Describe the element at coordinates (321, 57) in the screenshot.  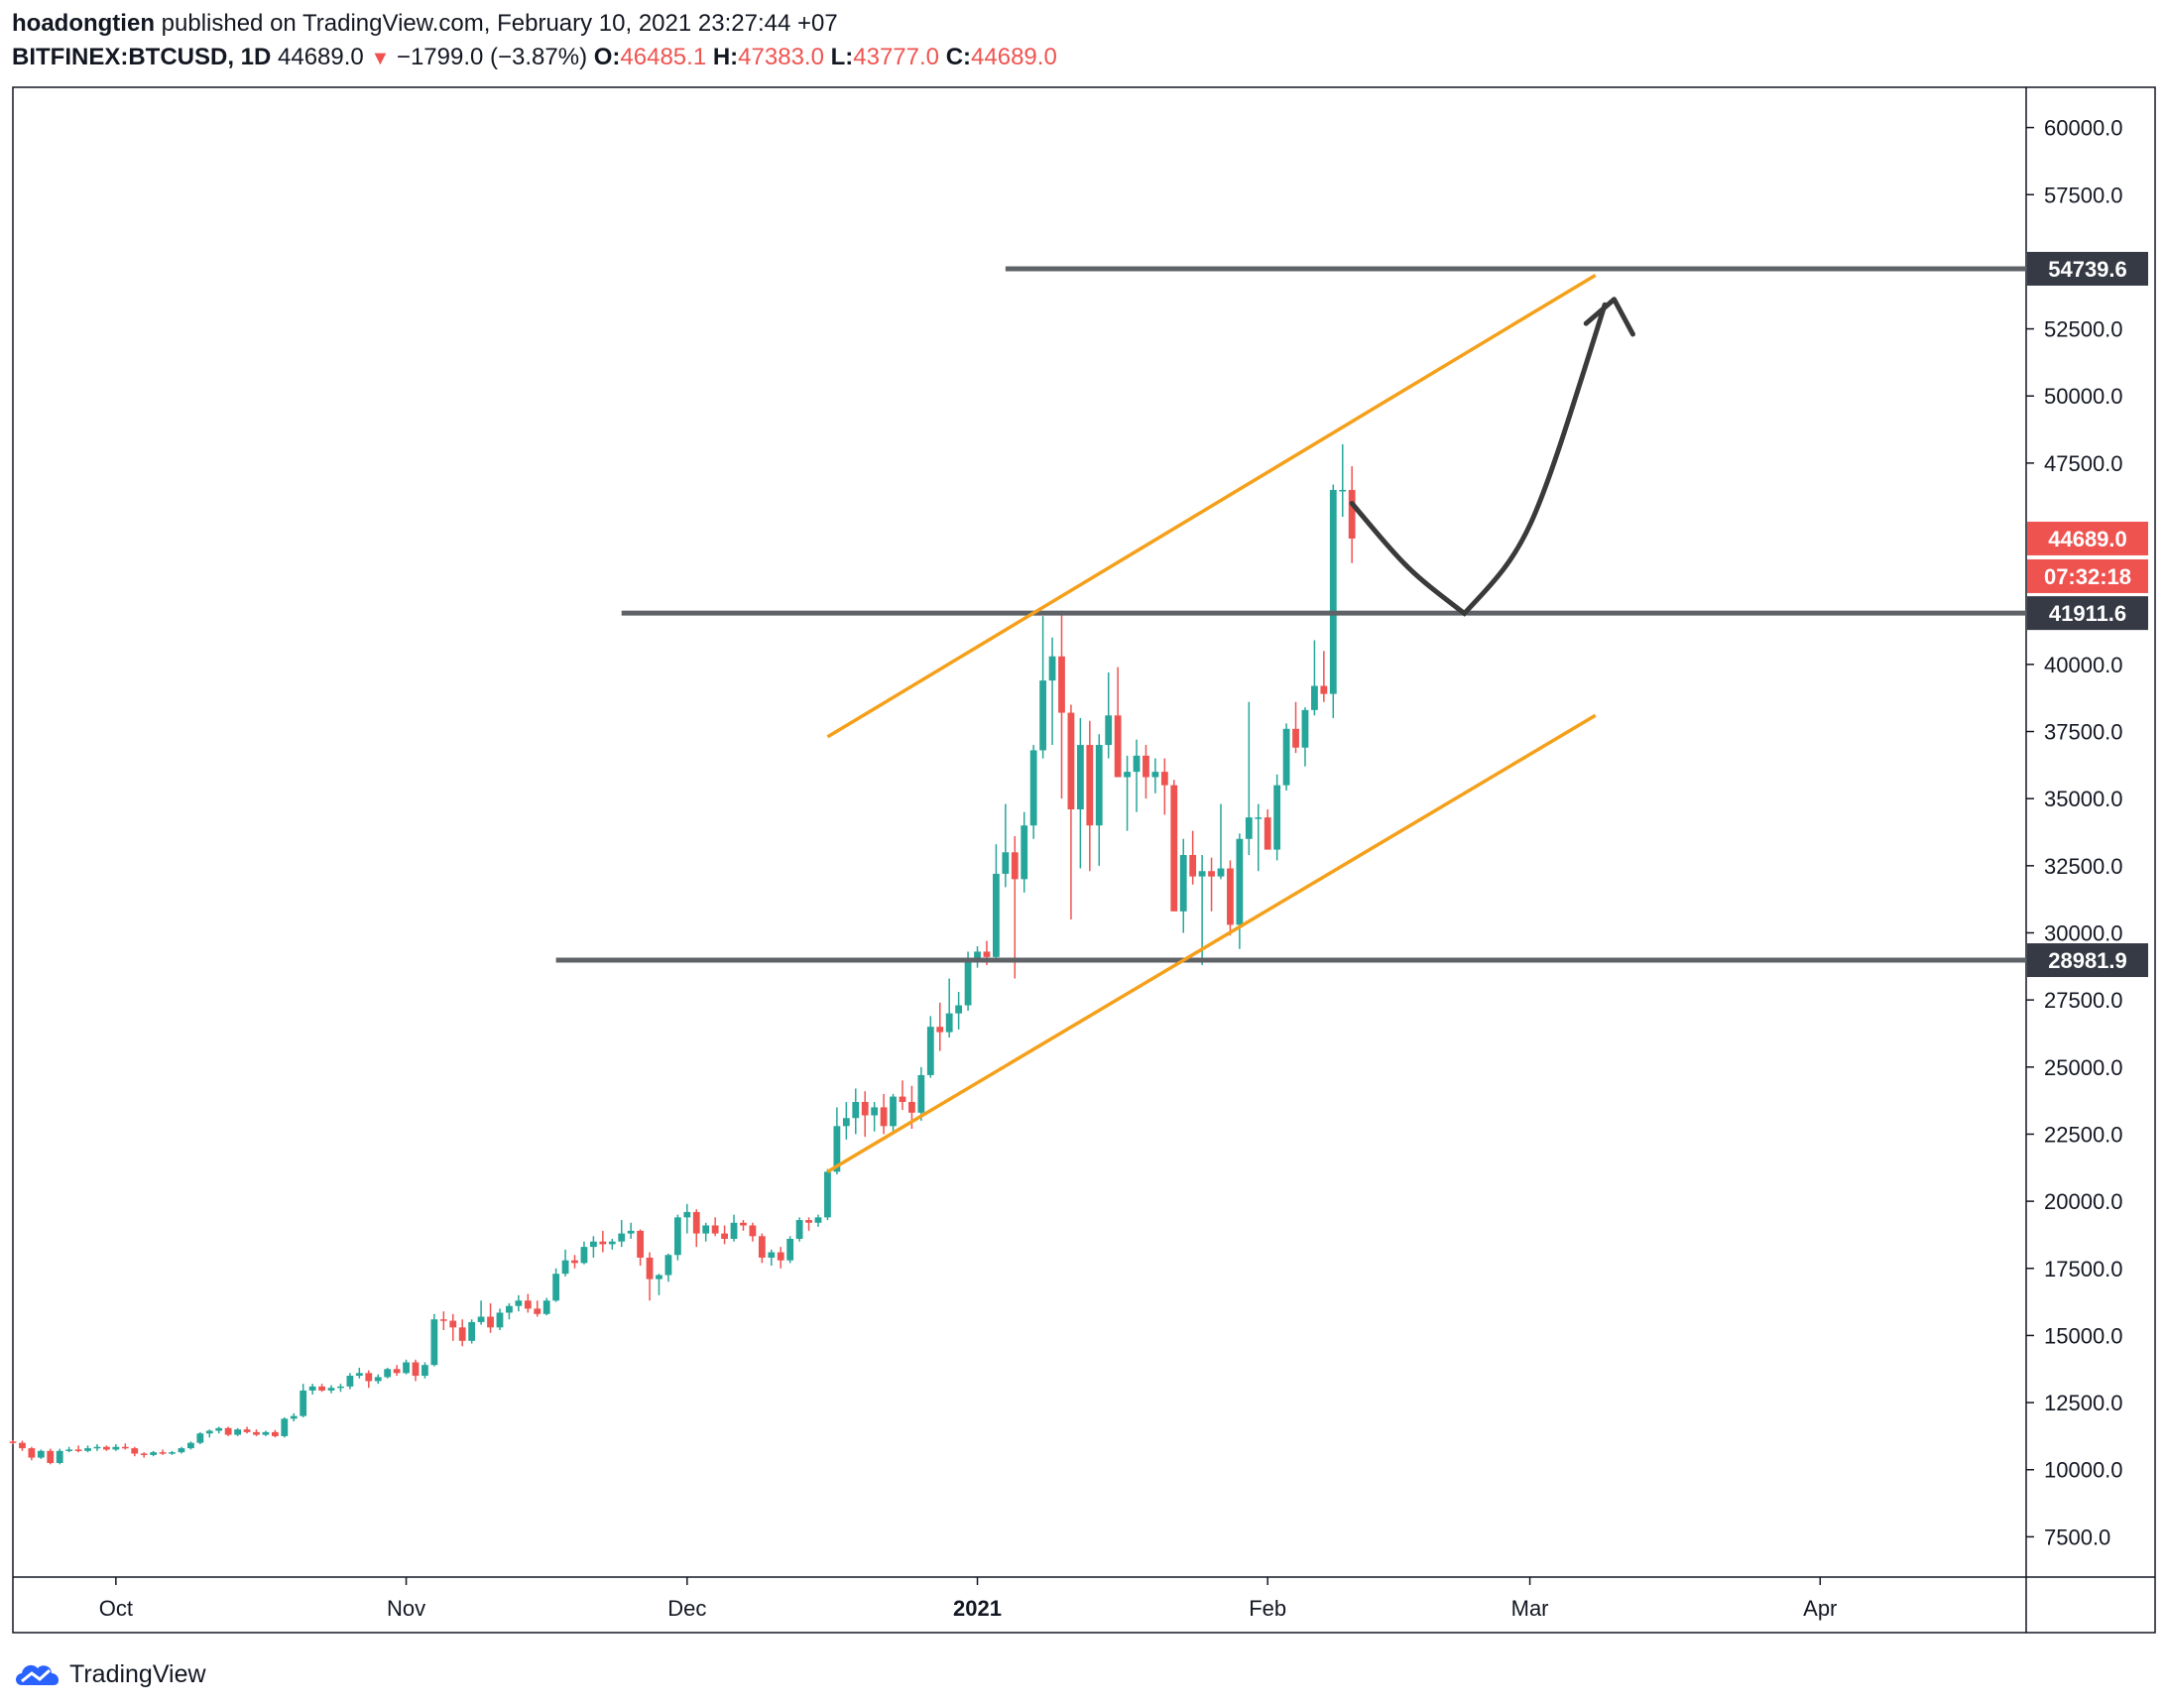
I see `last-value: 44689.0` at that location.